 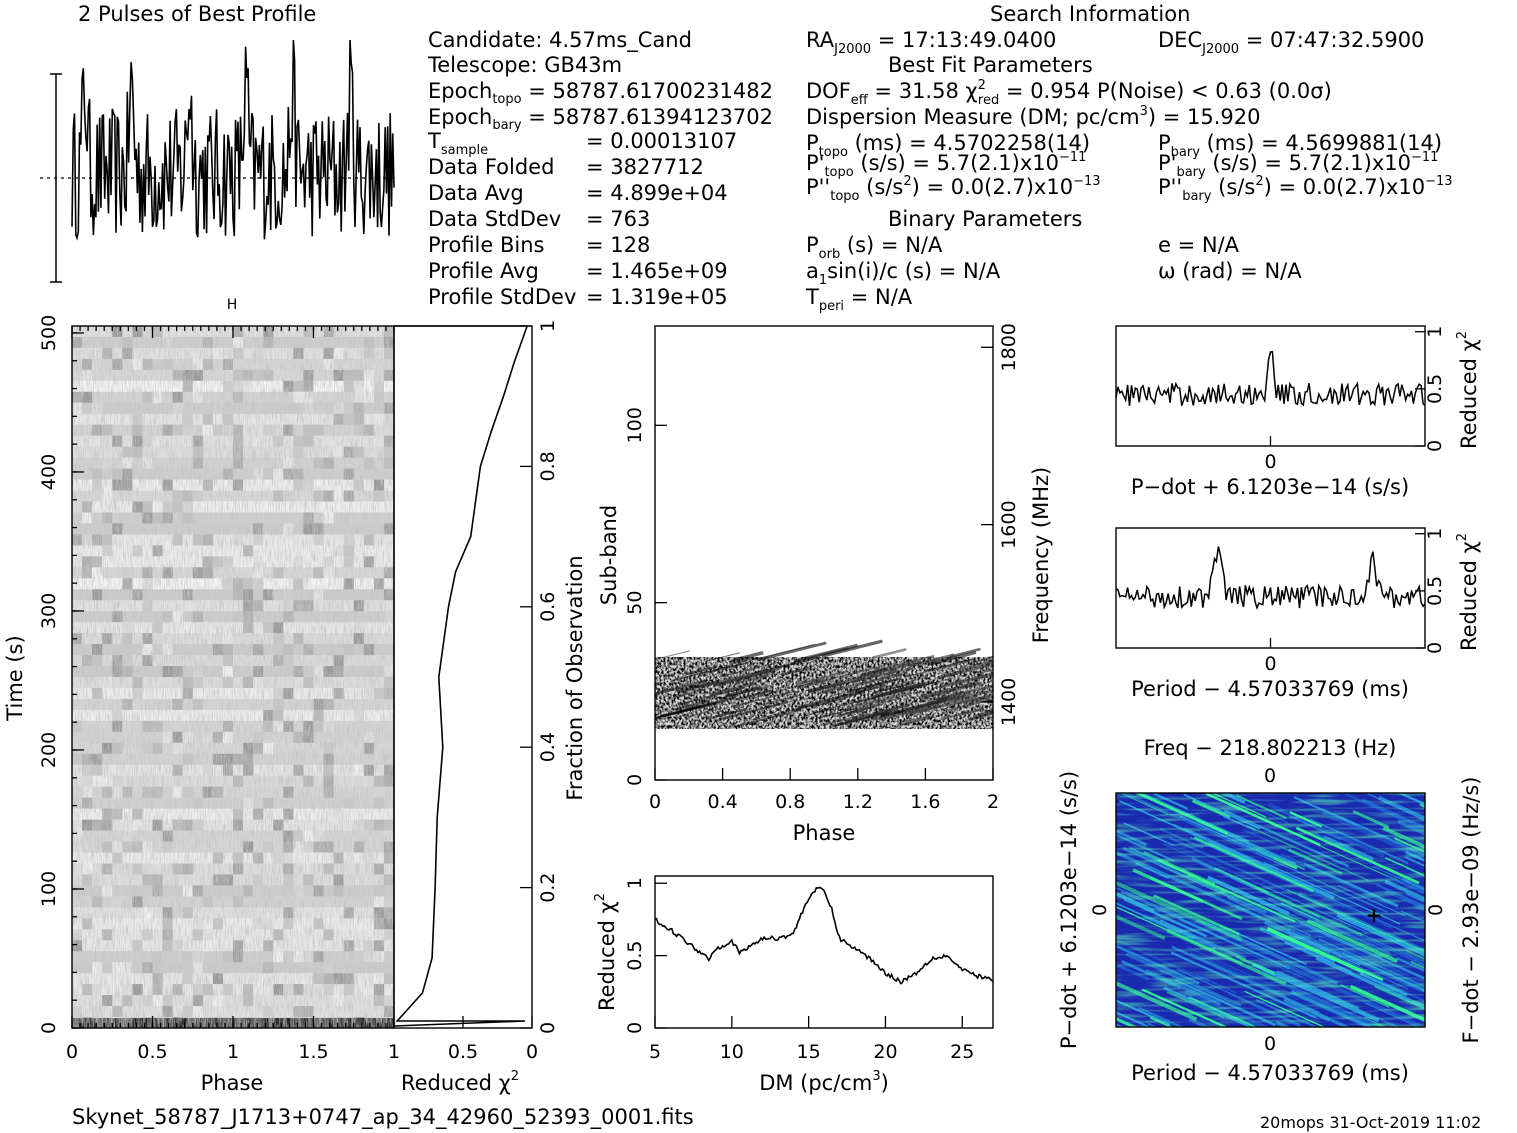 What do you see at coordinates (460, 1082) in the screenshot?
I see `chi-time-xlabel: Reduced χ2` at bounding box center [460, 1082].